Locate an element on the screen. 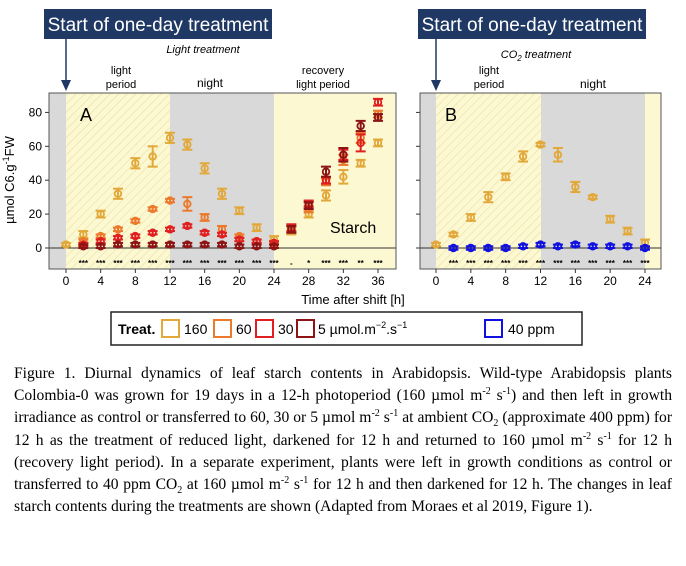  panel-a-xtick-label-20: 20 is located at coordinates (240, 281).